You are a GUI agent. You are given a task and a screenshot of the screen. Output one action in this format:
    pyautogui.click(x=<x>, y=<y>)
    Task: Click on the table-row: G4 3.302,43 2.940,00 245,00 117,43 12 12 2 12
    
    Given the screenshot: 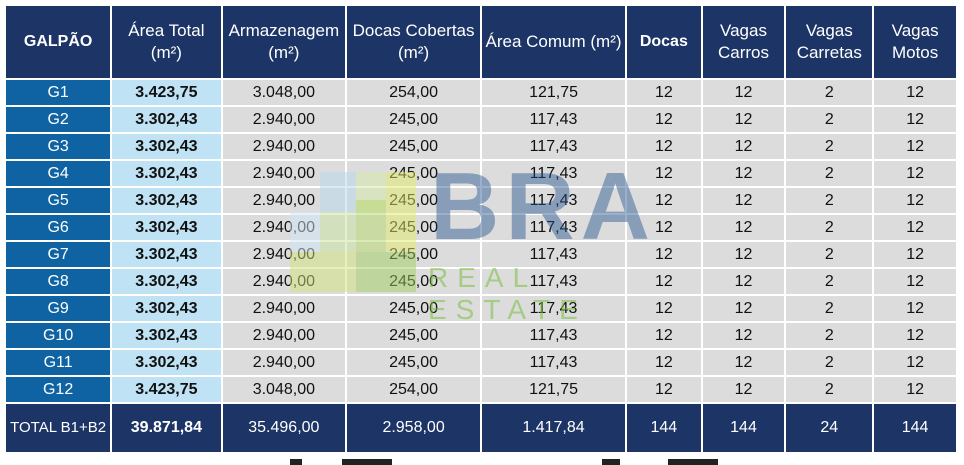 What is the action you would take?
    pyautogui.click(x=481, y=173)
    